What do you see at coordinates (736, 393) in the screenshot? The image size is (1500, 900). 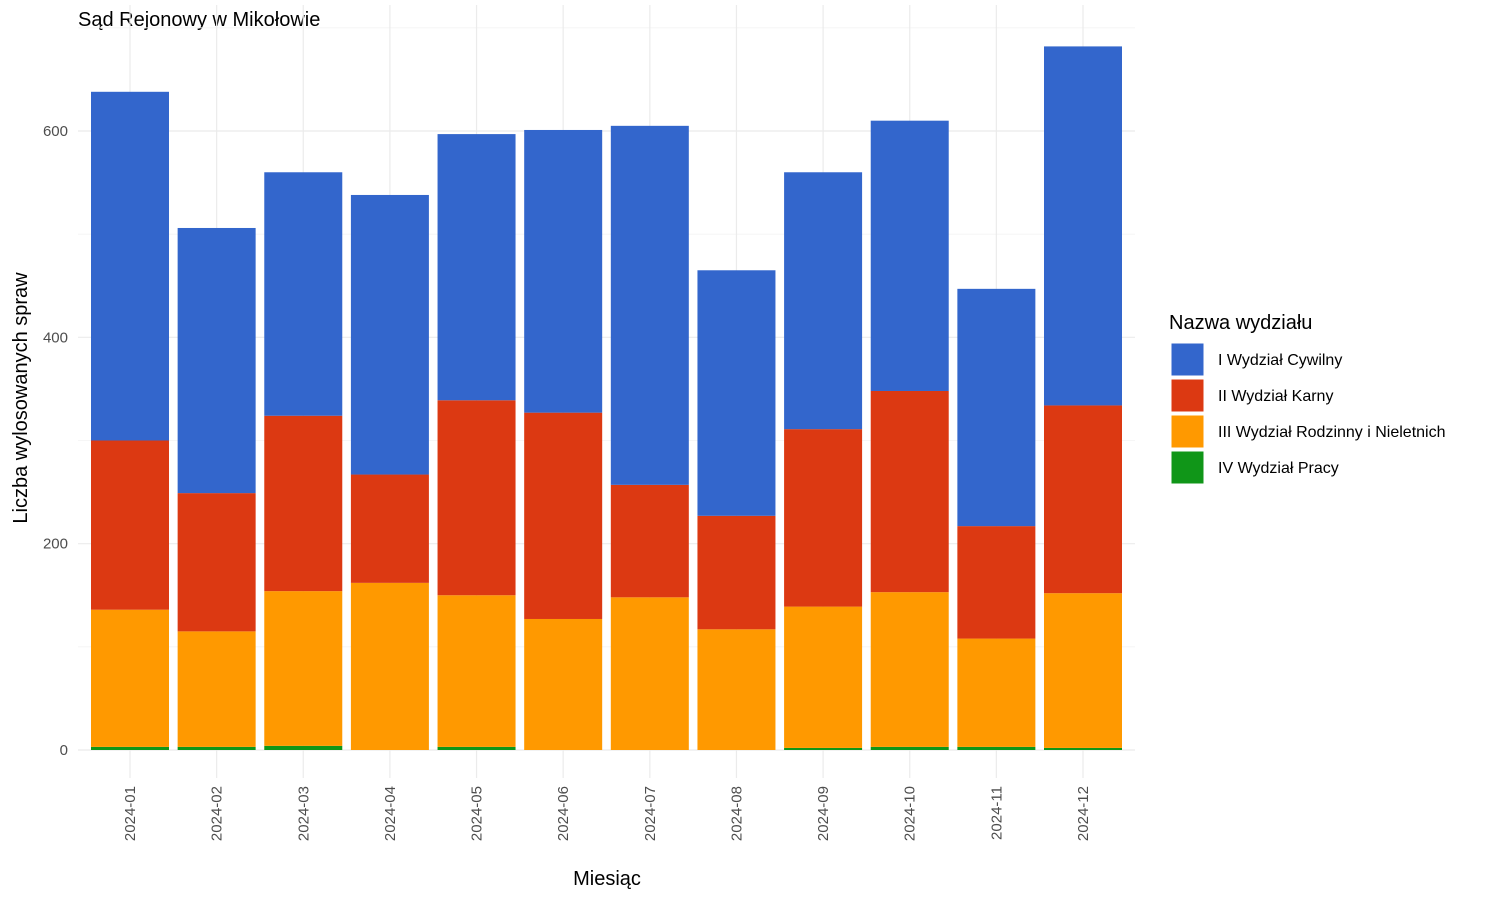 I see `bar-segment-2024-08-s3` at bounding box center [736, 393].